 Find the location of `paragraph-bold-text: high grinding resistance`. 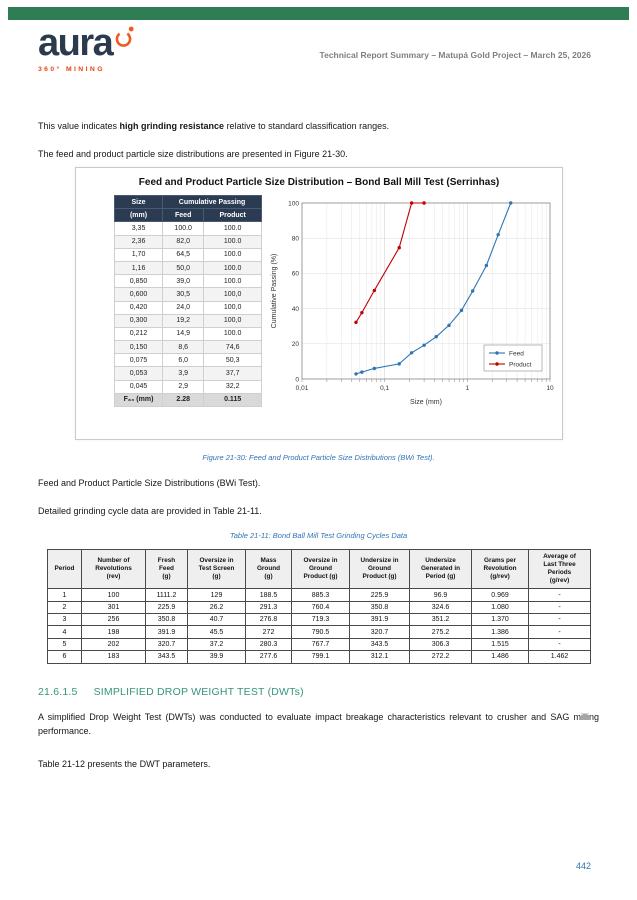

paragraph-bold-text: high grinding resistance is located at coordinates (172, 126).